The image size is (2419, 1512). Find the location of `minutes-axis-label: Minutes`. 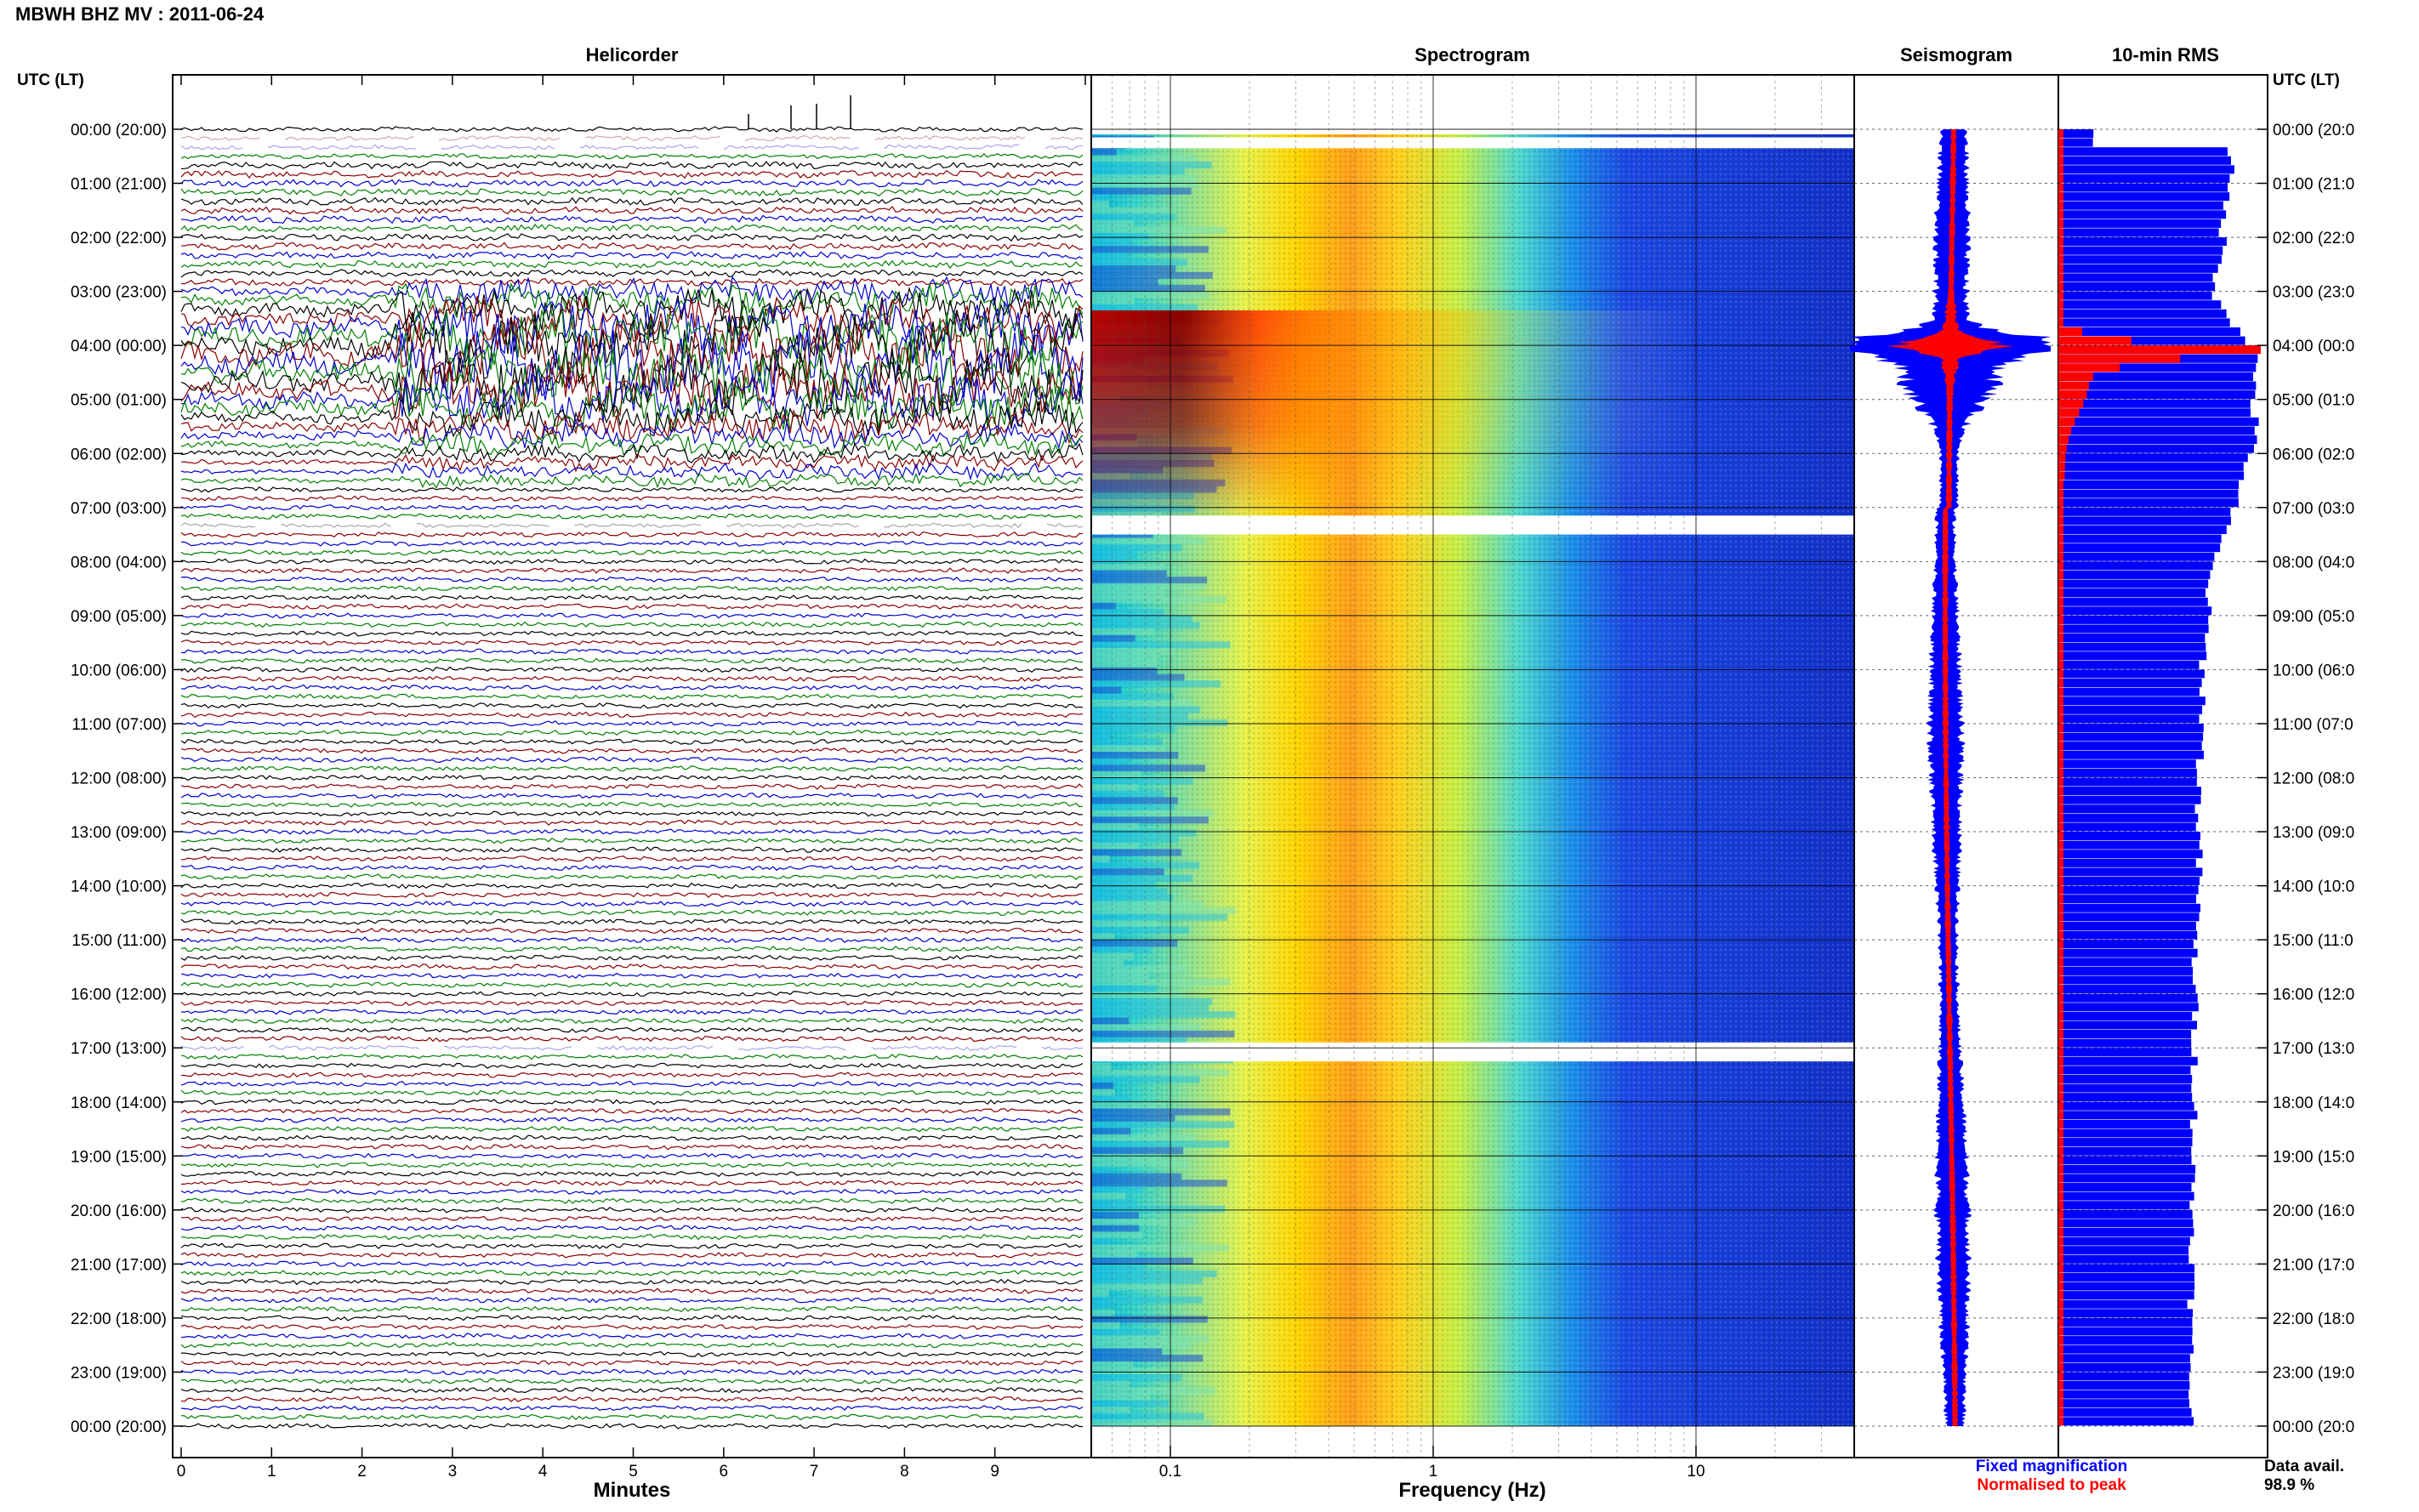

minutes-axis-label: Minutes is located at coordinates (632, 1490).